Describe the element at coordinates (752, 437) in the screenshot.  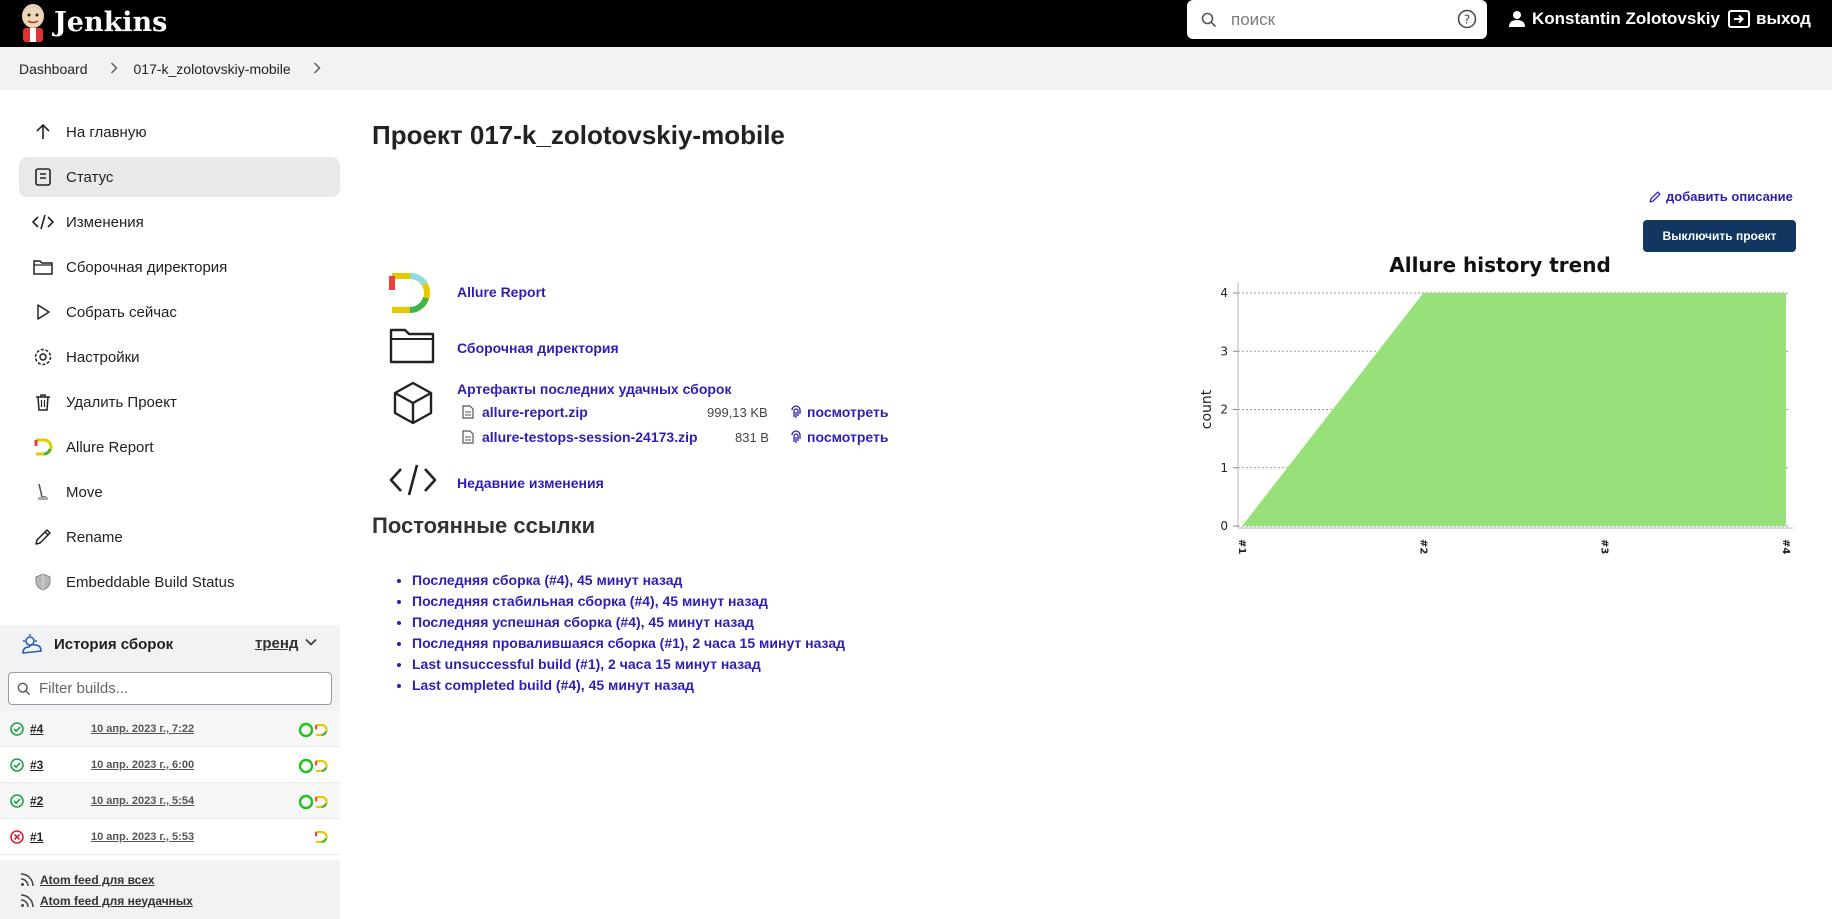
I see `artifact-size: 831 B` at that location.